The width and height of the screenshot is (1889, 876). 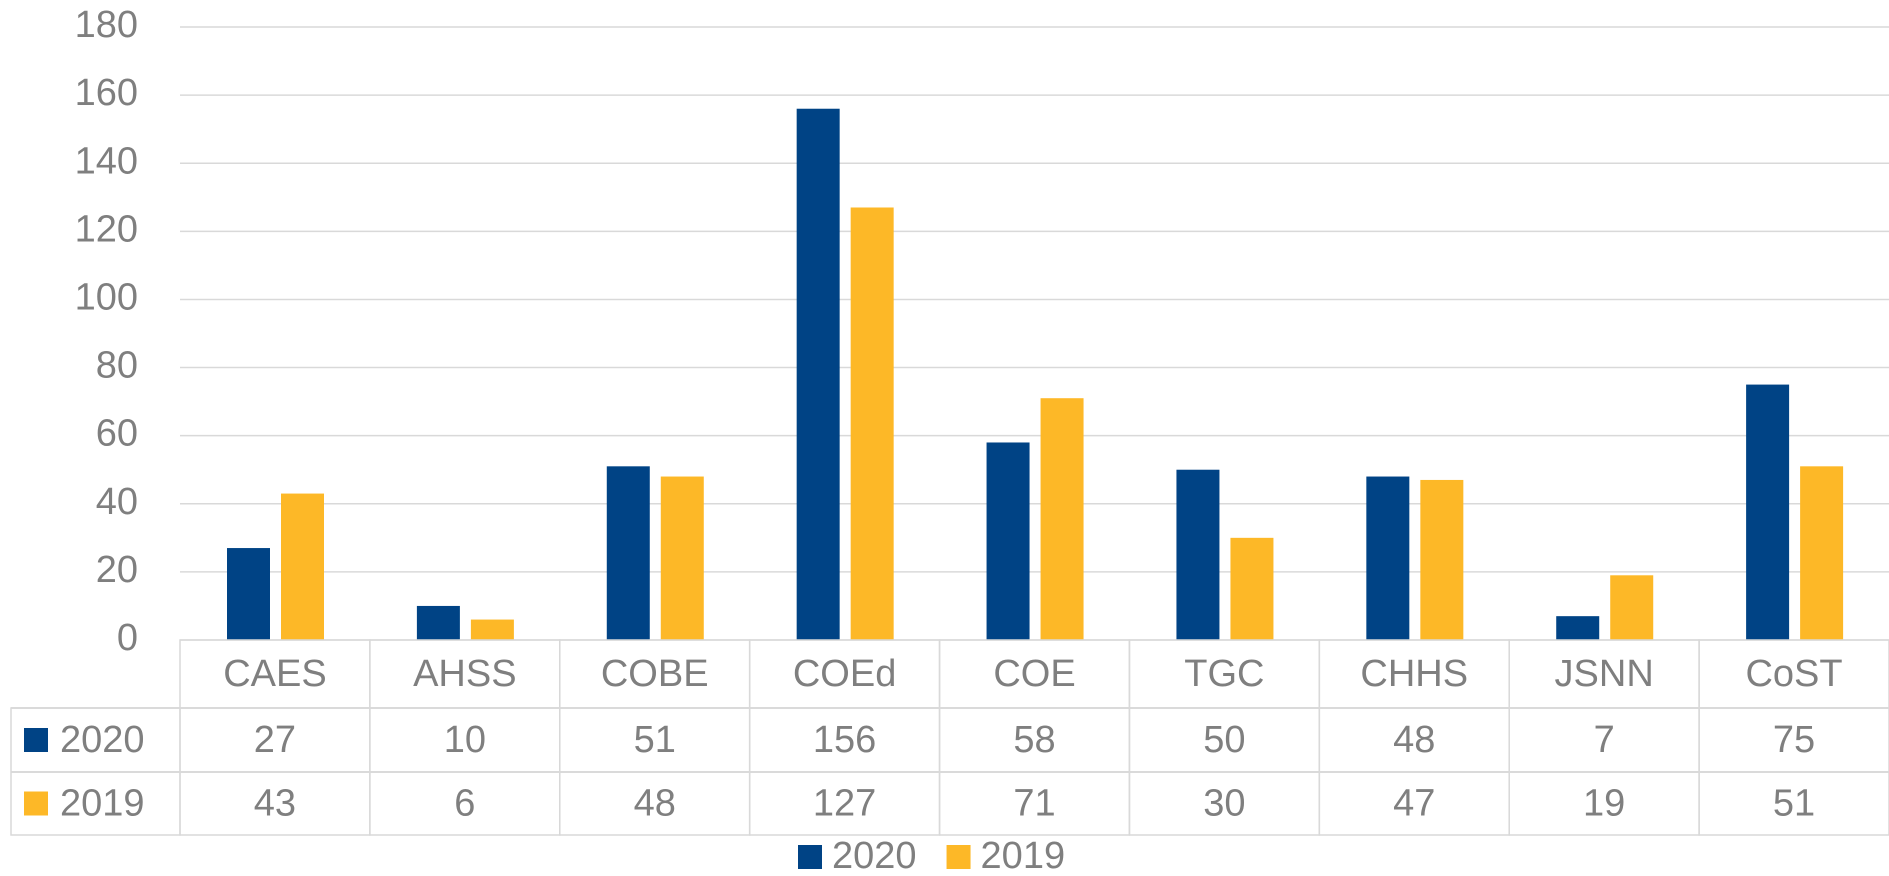 I want to click on table-value: 156, so click(x=844, y=740).